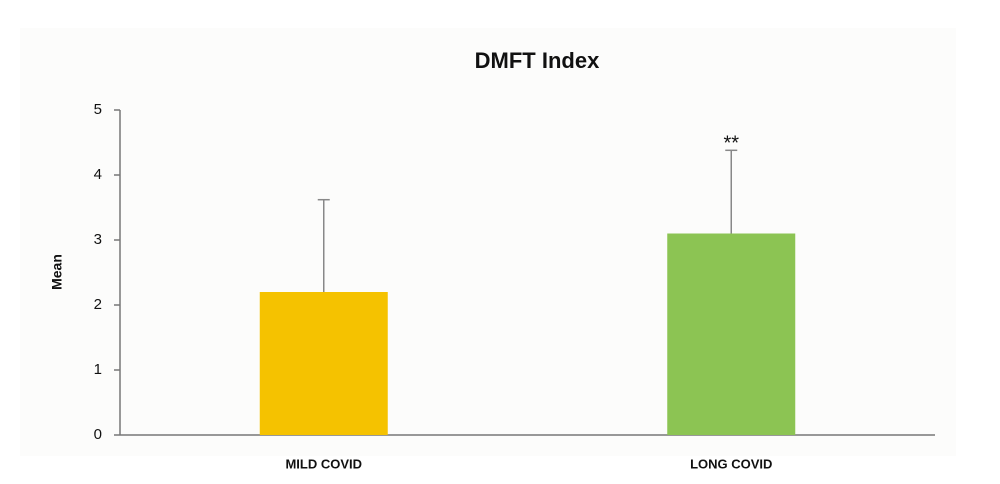  I want to click on y-tick-label: 2, so click(98, 304).